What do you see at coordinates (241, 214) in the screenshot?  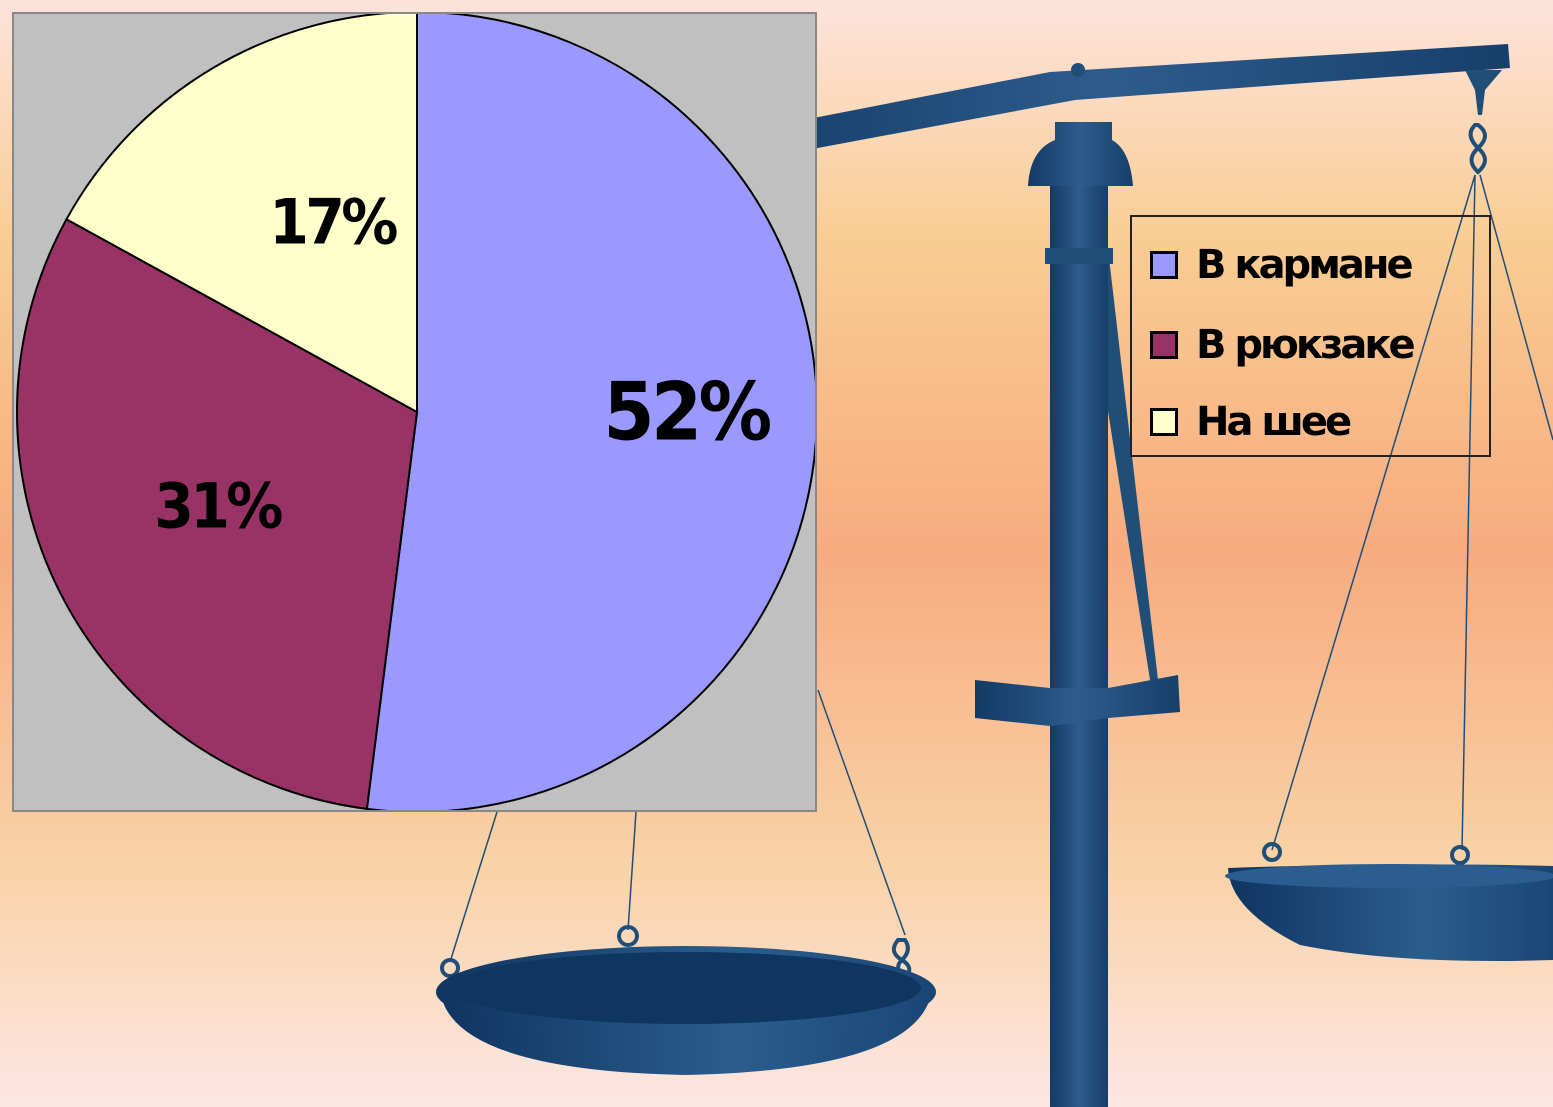 I see `pie-slice-na-shee` at bounding box center [241, 214].